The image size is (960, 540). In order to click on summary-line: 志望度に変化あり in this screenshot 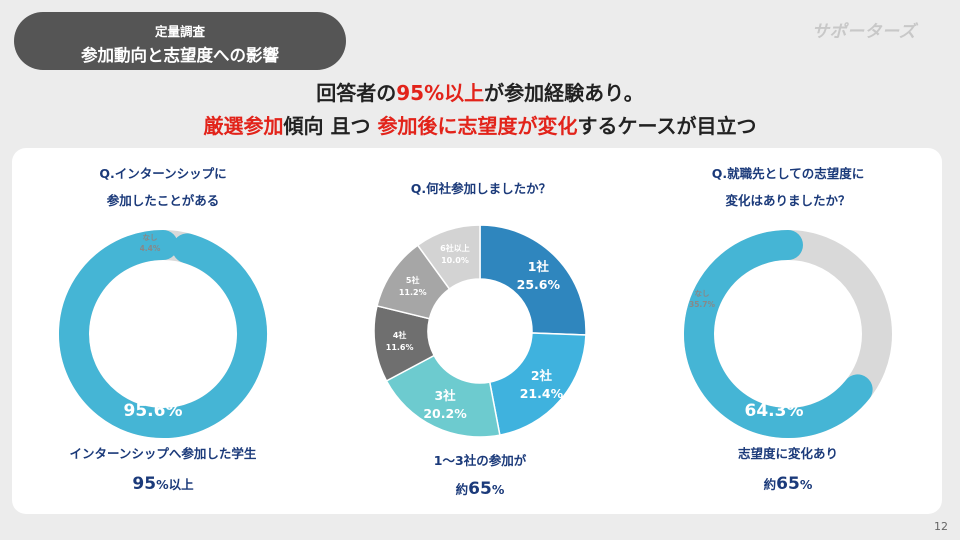, I will do `click(787, 453)`.